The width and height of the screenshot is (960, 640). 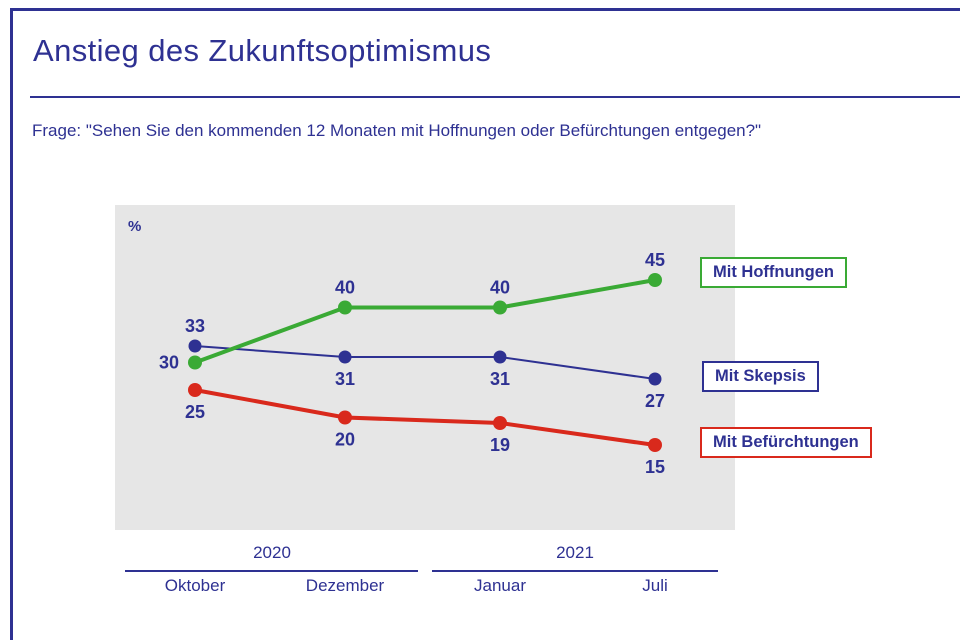 I want to click on value-label: 25, so click(x=195, y=412).